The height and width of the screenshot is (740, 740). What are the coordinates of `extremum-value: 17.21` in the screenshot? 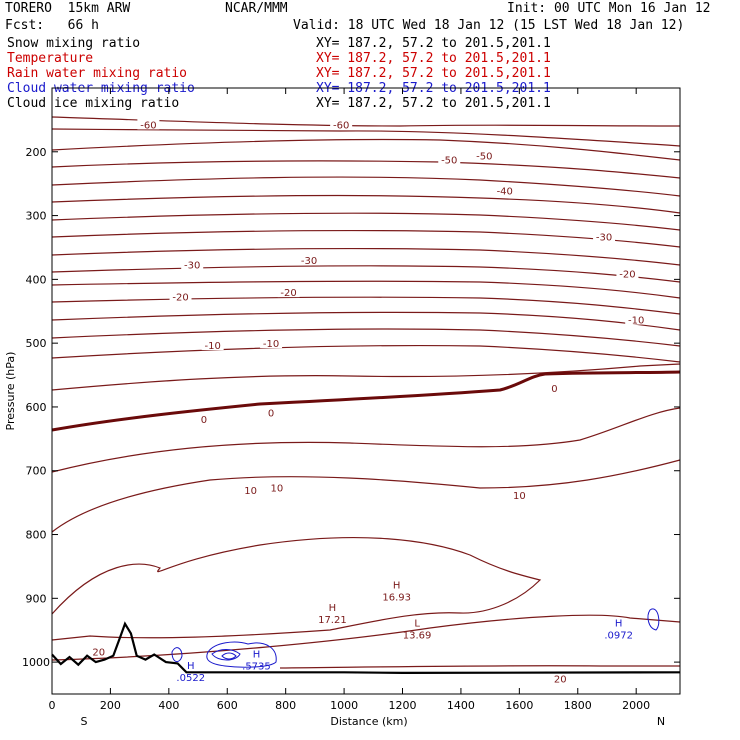 It's located at (332, 620).